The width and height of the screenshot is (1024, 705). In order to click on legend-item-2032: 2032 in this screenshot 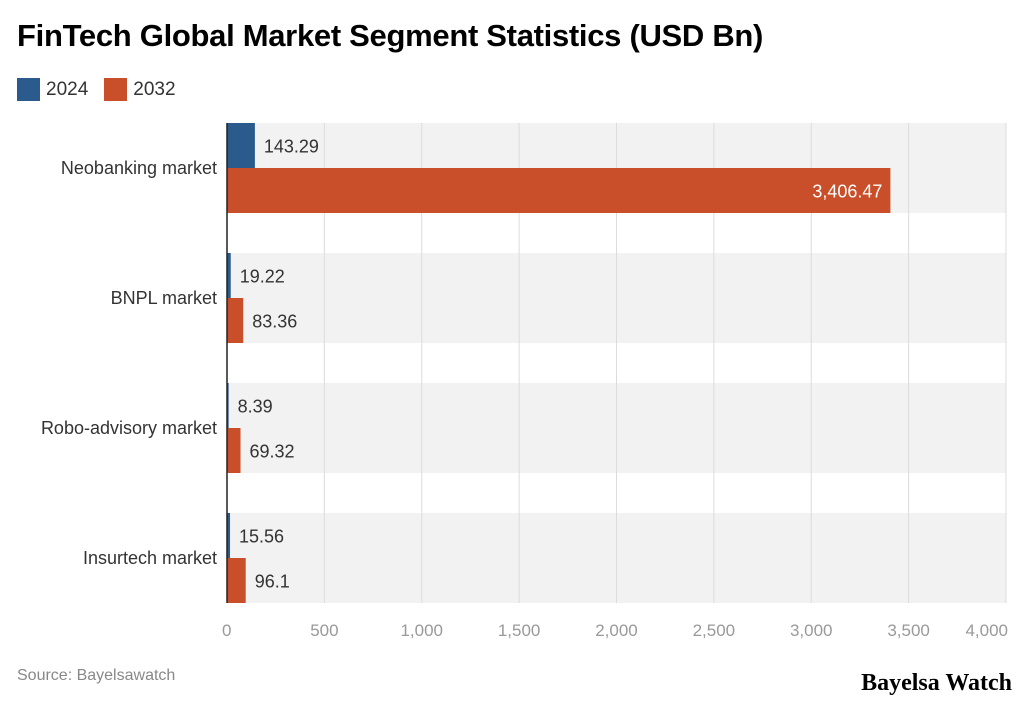, I will do `click(140, 89)`.